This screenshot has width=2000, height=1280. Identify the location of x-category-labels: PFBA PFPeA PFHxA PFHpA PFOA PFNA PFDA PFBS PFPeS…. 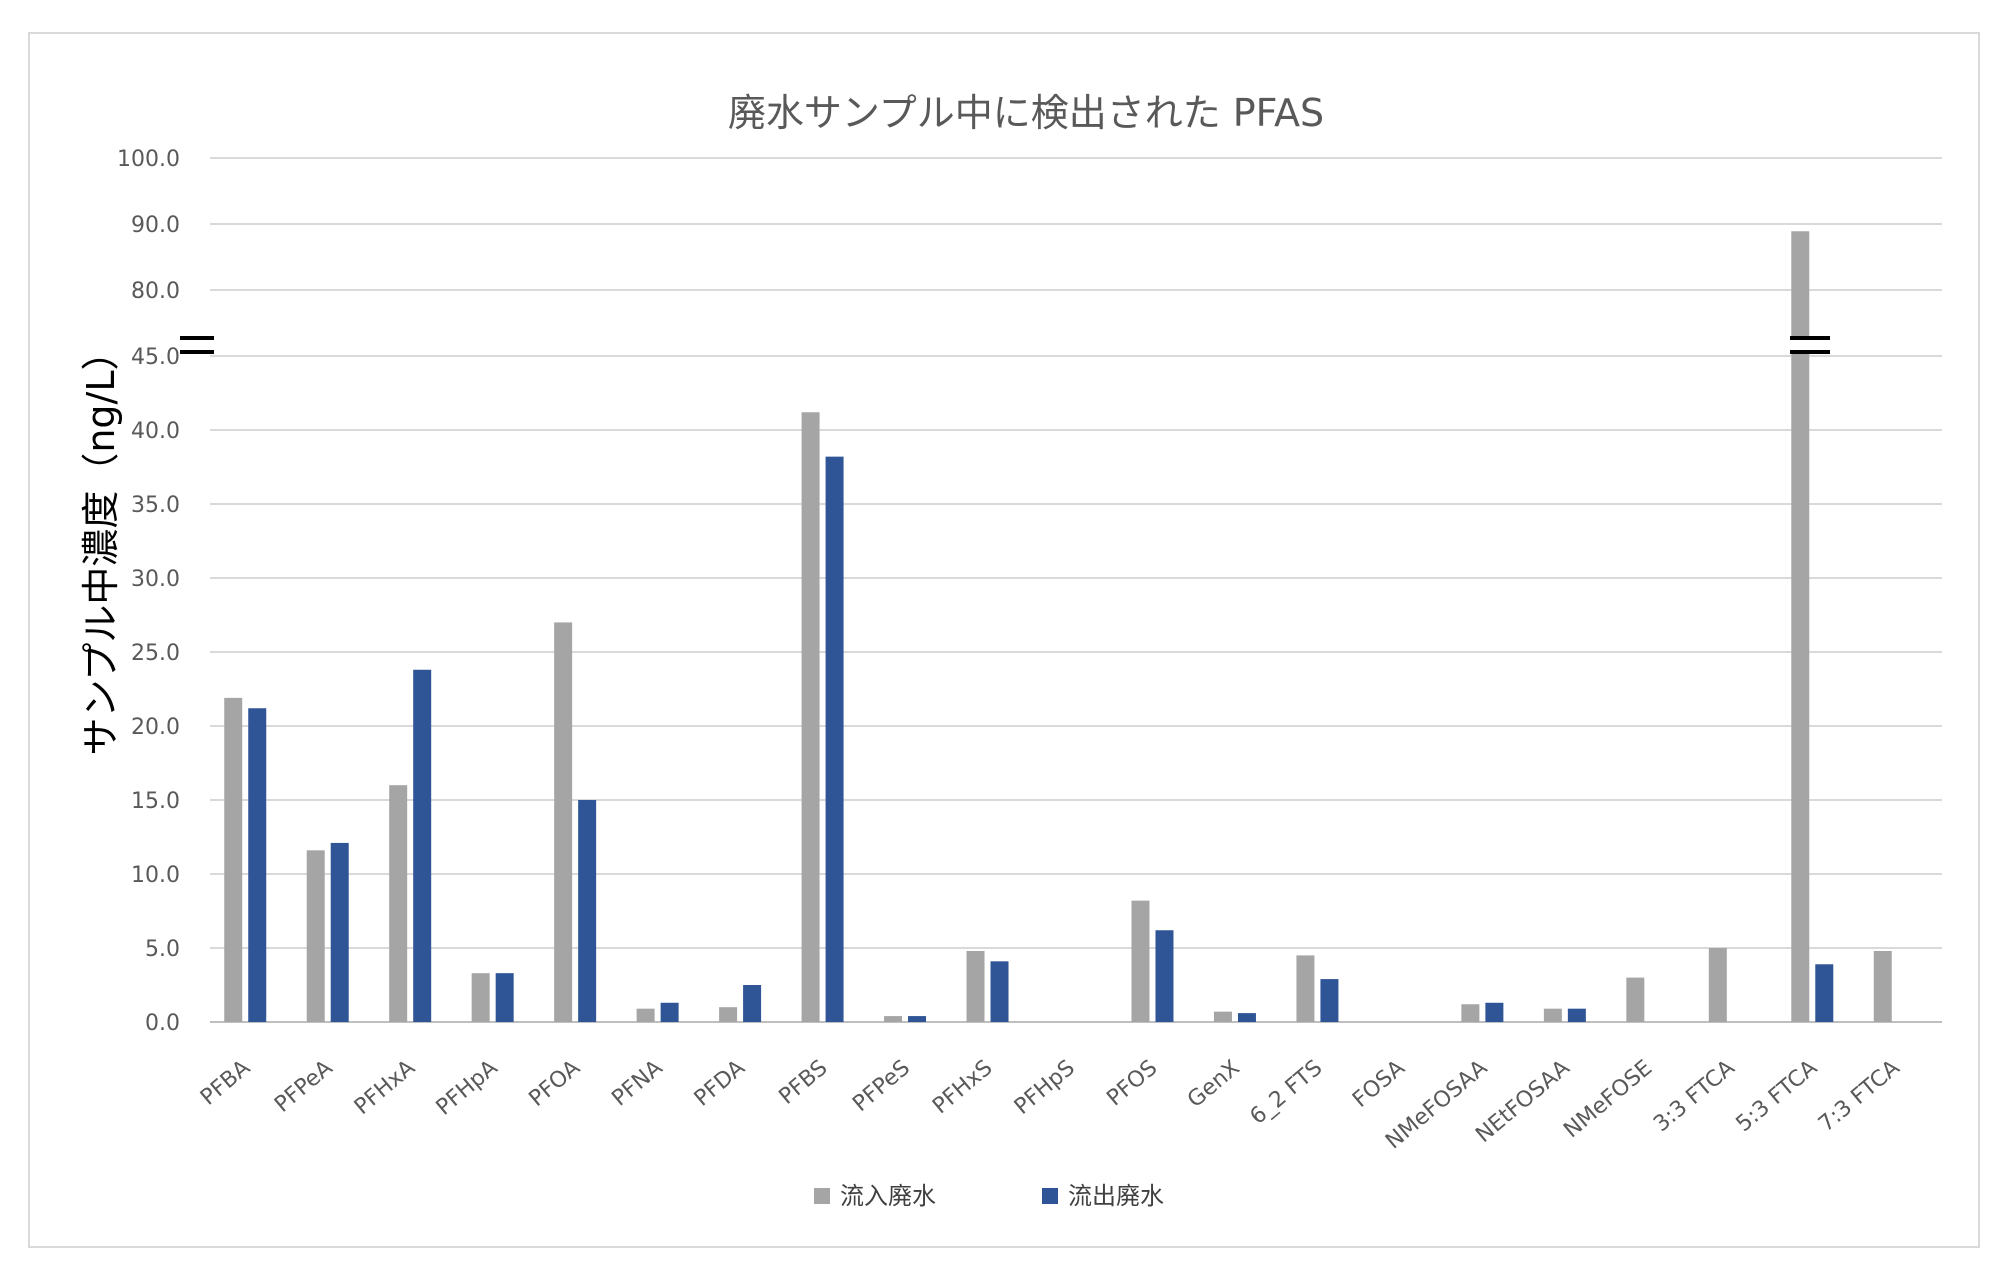
(1050, 1104).